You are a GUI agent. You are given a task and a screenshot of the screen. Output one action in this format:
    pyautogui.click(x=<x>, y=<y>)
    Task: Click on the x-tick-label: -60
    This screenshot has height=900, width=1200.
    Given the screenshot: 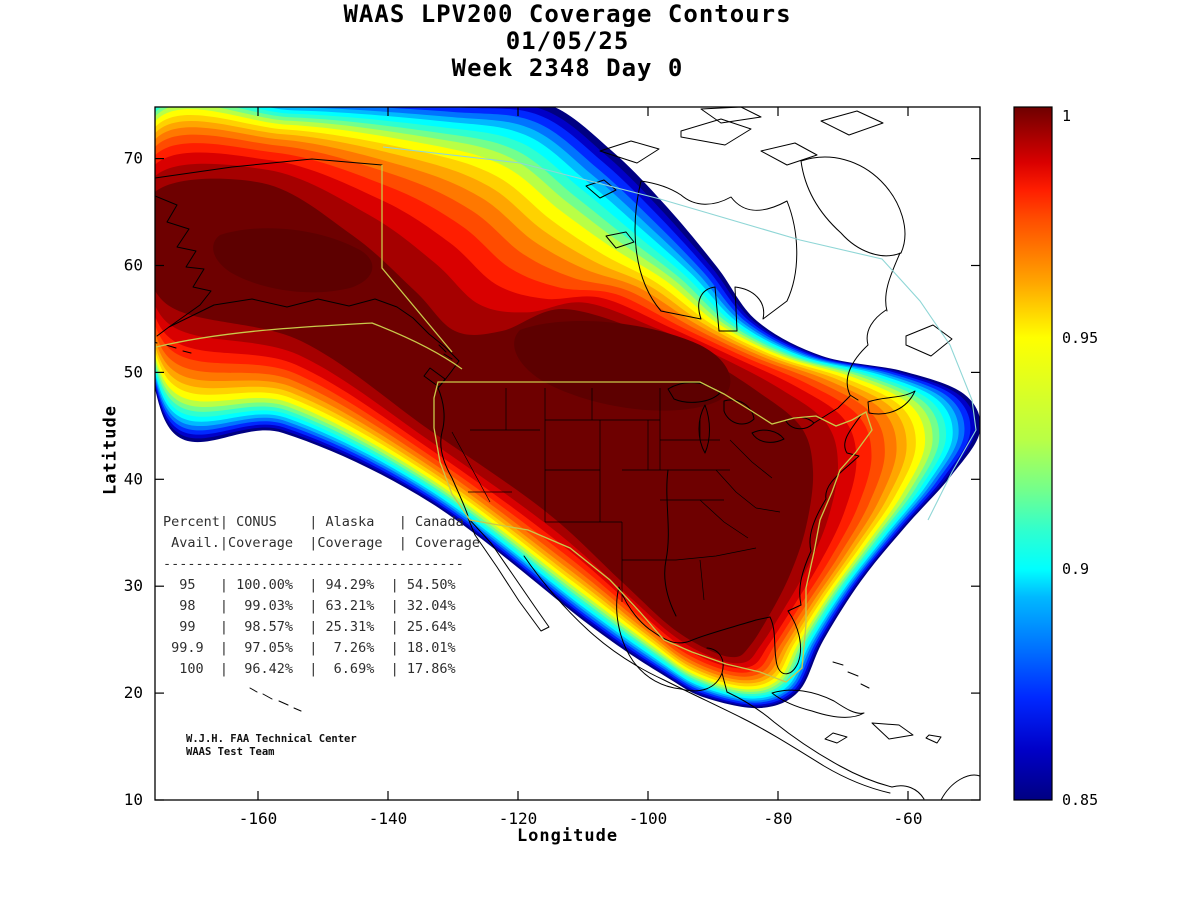 What is the action you would take?
    pyautogui.click(x=908, y=818)
    